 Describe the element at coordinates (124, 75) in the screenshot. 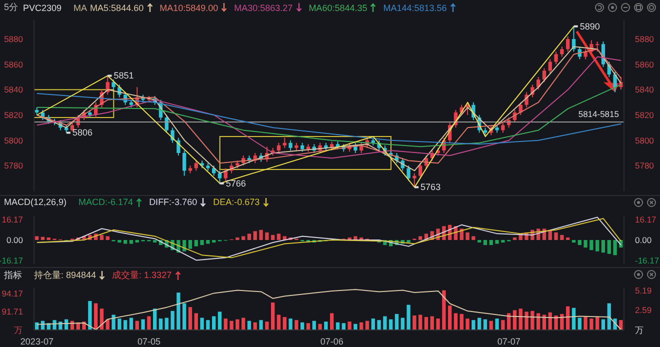

I see `data-label: 5851` at that location.